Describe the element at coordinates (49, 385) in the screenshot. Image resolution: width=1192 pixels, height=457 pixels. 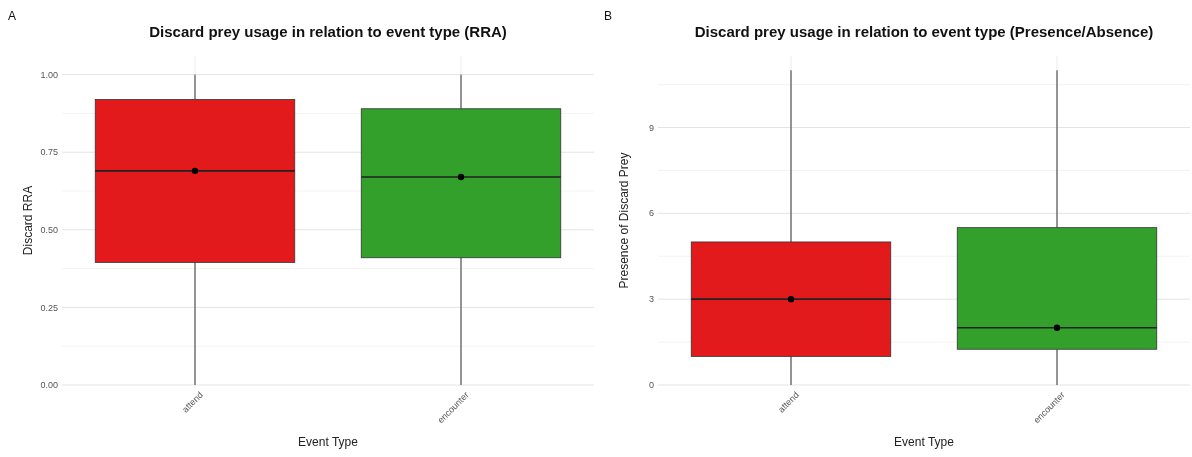
I see `y-tick-label: 0.00` at that location.